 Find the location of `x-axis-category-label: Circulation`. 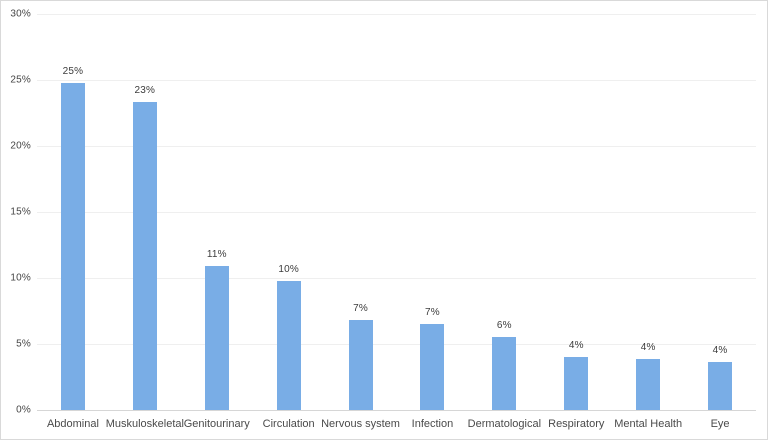

x-axis-category-label: Circulation is located at coordinates (288, 424).